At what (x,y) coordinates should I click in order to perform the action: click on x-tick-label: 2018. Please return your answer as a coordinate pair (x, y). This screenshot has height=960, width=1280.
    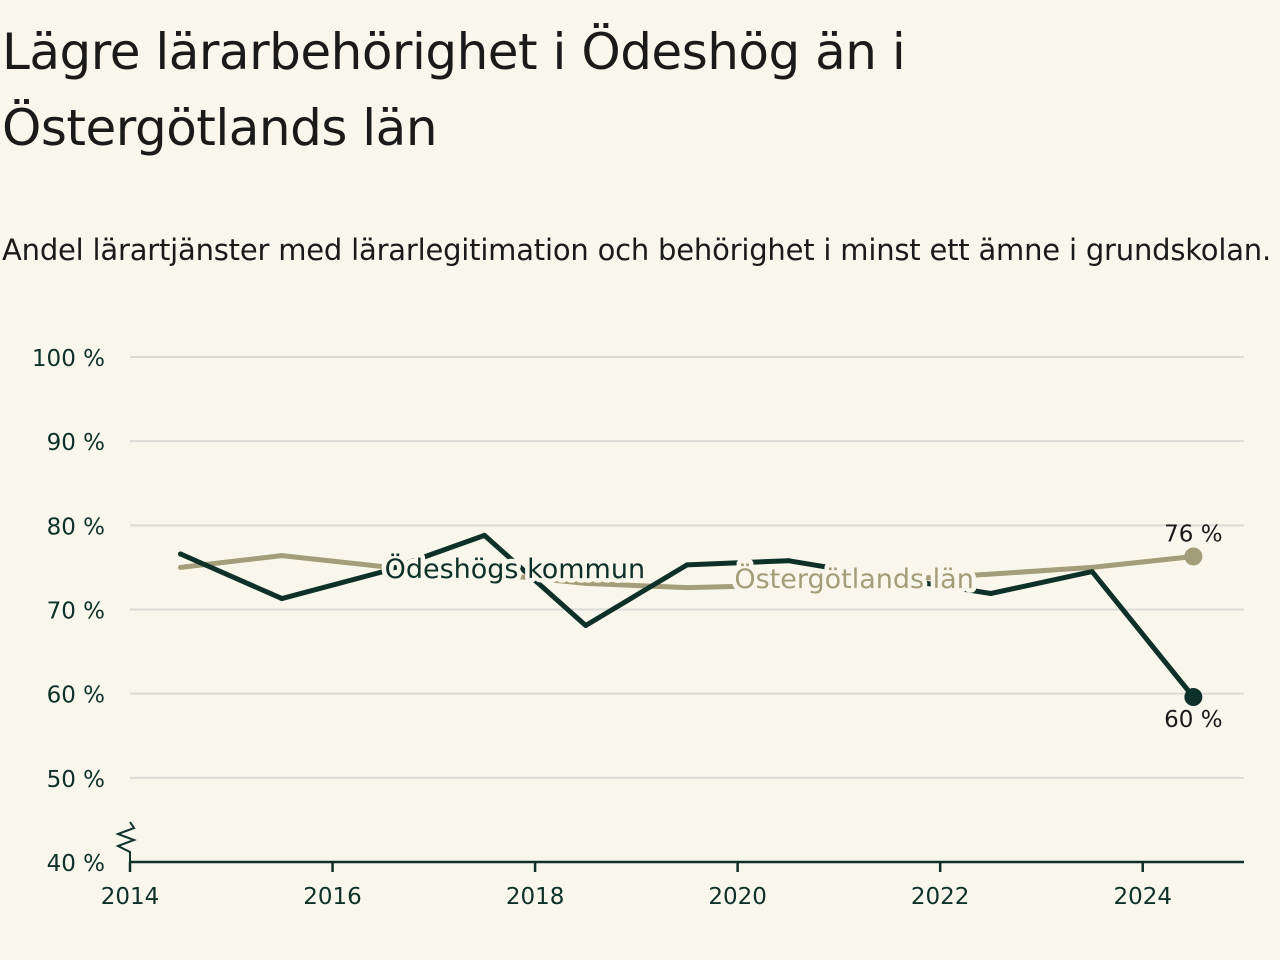
    Looking at the image, I should click on (535, 897).